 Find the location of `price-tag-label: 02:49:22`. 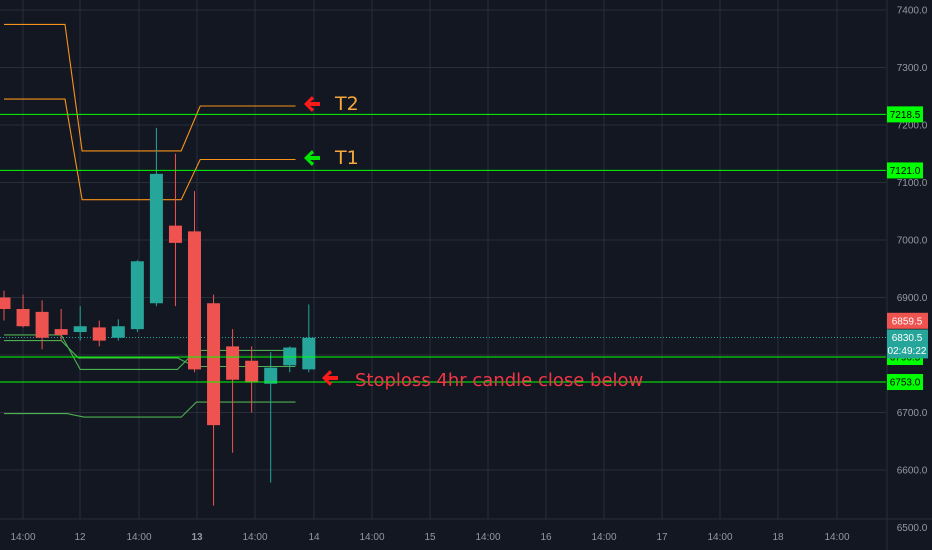

price-tag-label: 02:49:22 is located at coordinates (907, 351).